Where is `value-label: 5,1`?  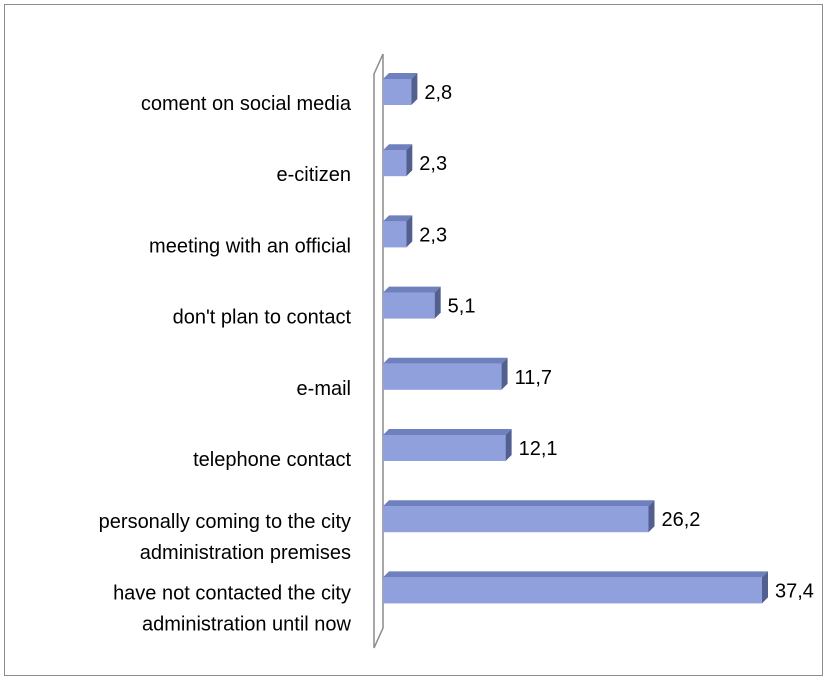 value-label: 5,1 is located at coordinates (462, 307).